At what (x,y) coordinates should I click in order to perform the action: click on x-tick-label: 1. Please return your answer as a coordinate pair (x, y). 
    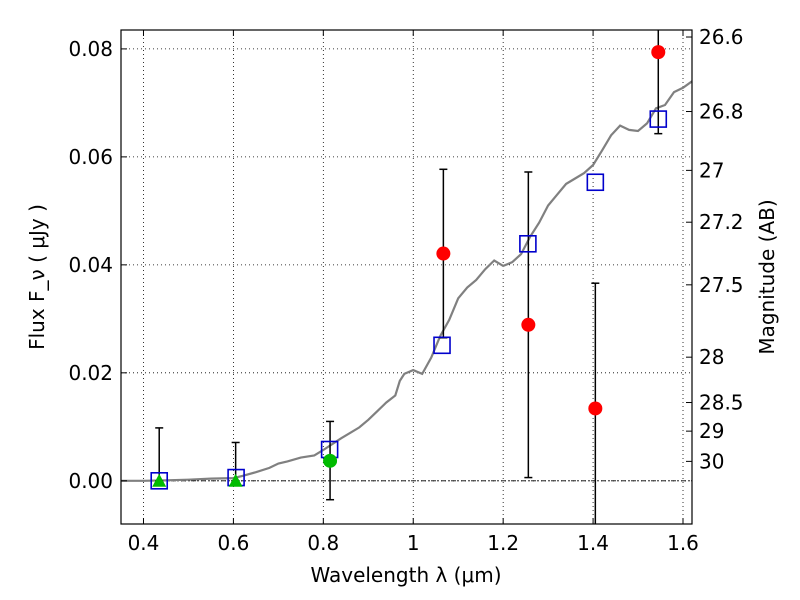
    Looking at the image, I should click on (413, 543).